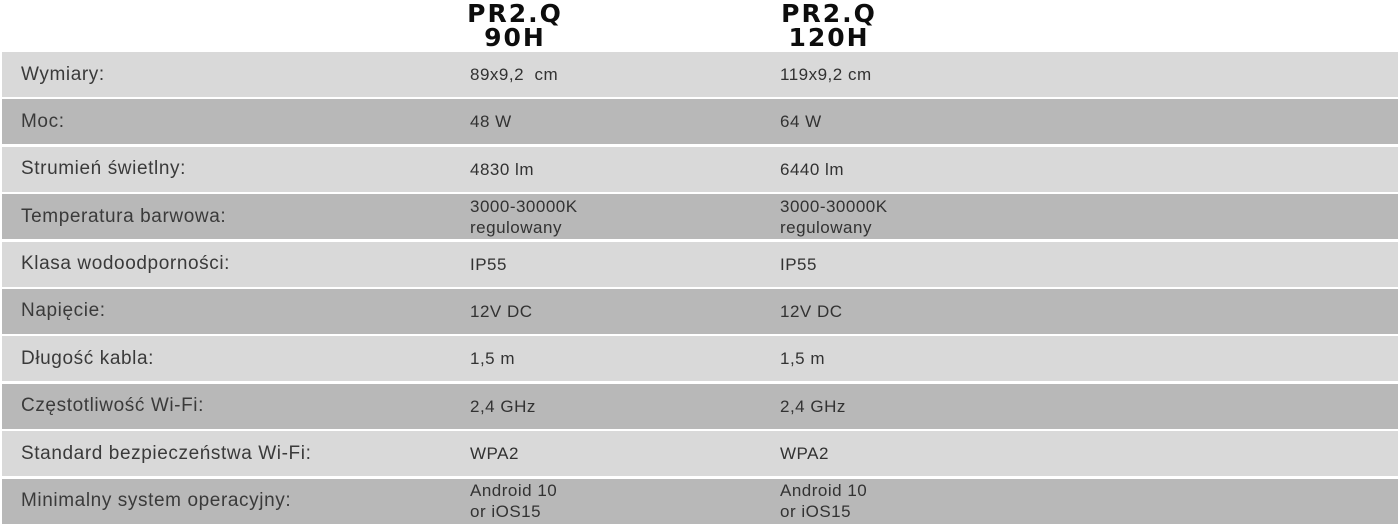 This screenshot has width=1400, height=530. I want to click on value-pr2q-90h: 3000-30000K regulowany, so click(524, 216).